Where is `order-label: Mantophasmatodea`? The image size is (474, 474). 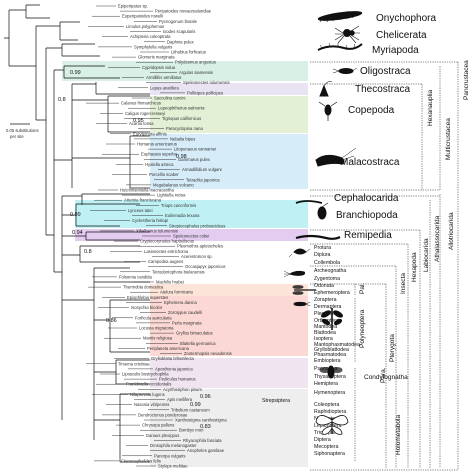 order-label: Mantophasmatodea is located at coordinates (337, 345).